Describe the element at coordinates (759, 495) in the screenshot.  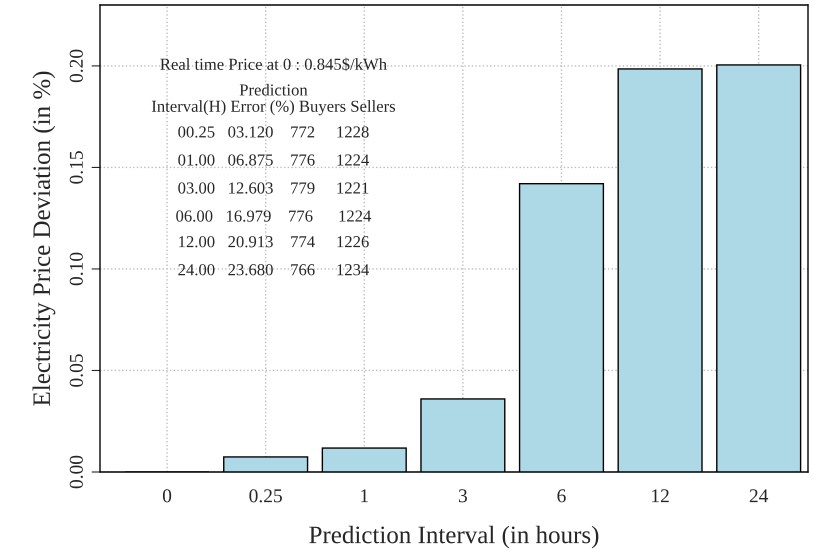
I see `x-tick-label: 24` at that location.